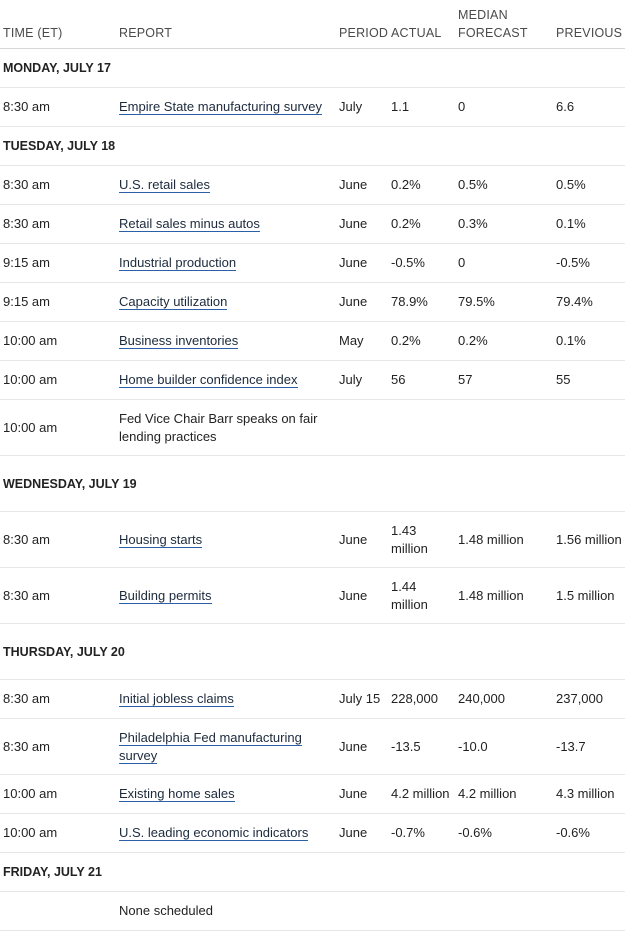 The height and width of the screenshot is (931, 625). Describe the element at coordinates (505, 699) in the screenshot. I see `median-forecast-cell: 240,000` at that location.